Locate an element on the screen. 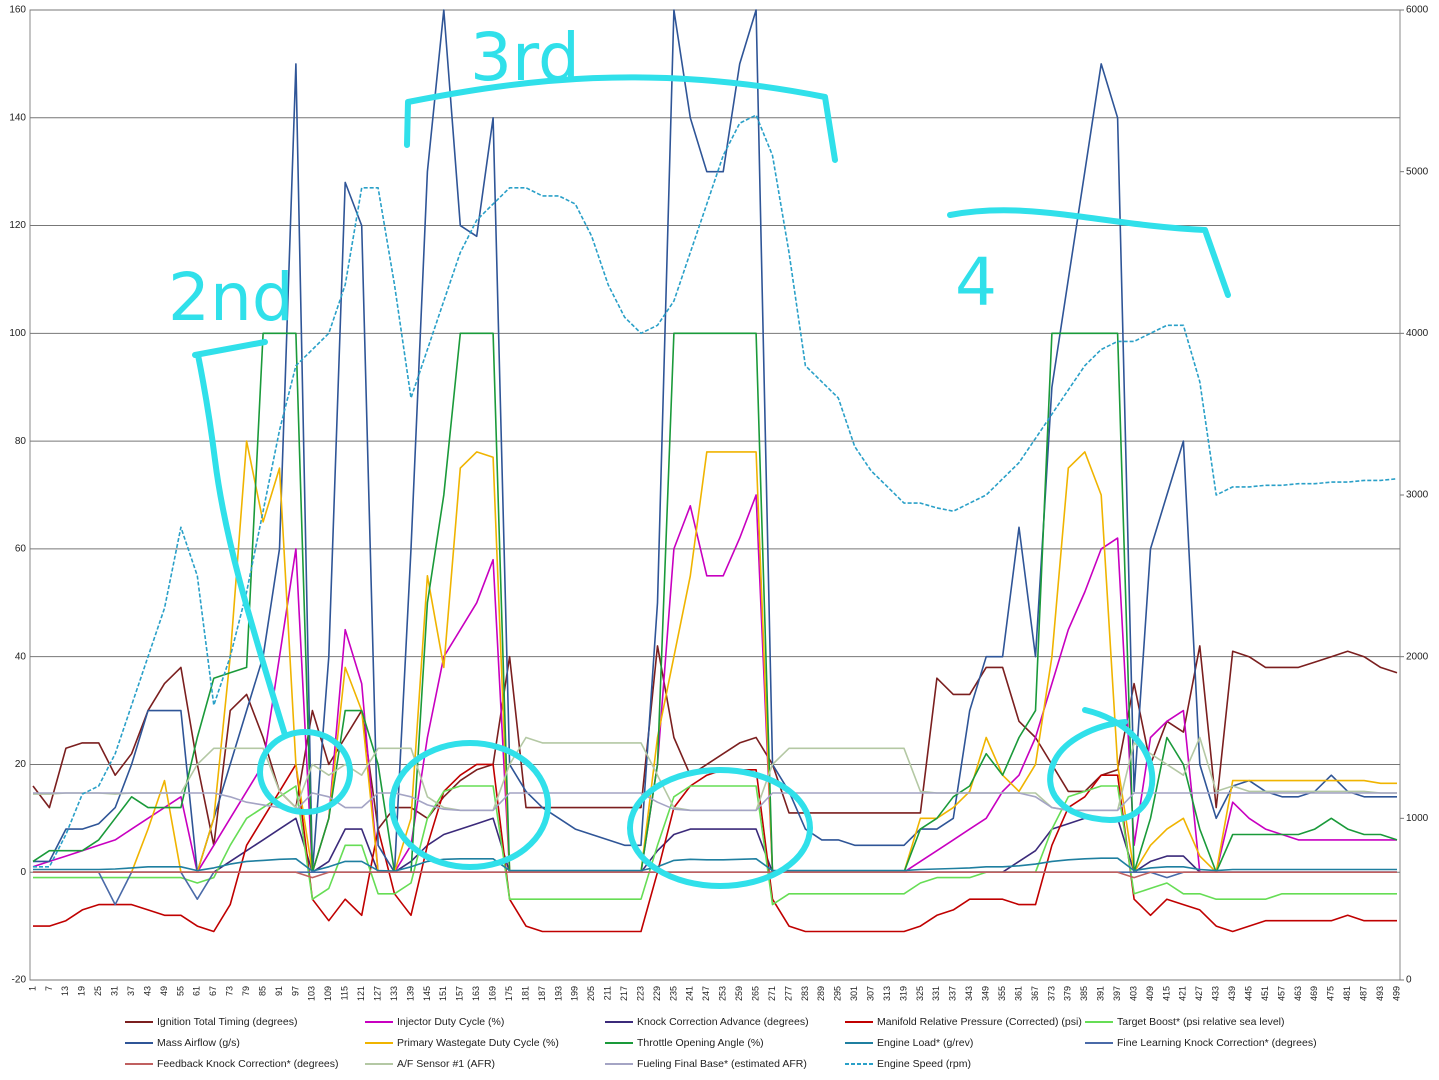 The width and height of the screenshot is (1439, 1080). x-tick-label: 31 is located at coordinates (115, 991).